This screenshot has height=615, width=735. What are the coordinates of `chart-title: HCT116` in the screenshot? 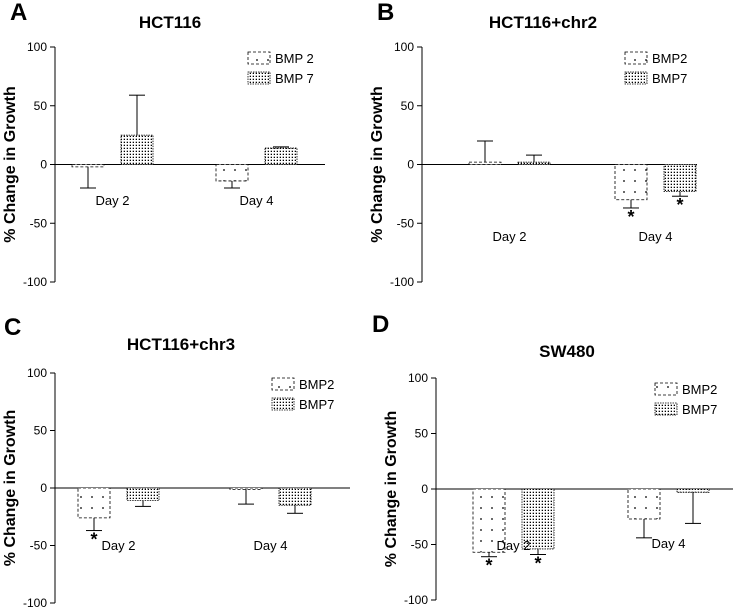 It's located at (170, 22).